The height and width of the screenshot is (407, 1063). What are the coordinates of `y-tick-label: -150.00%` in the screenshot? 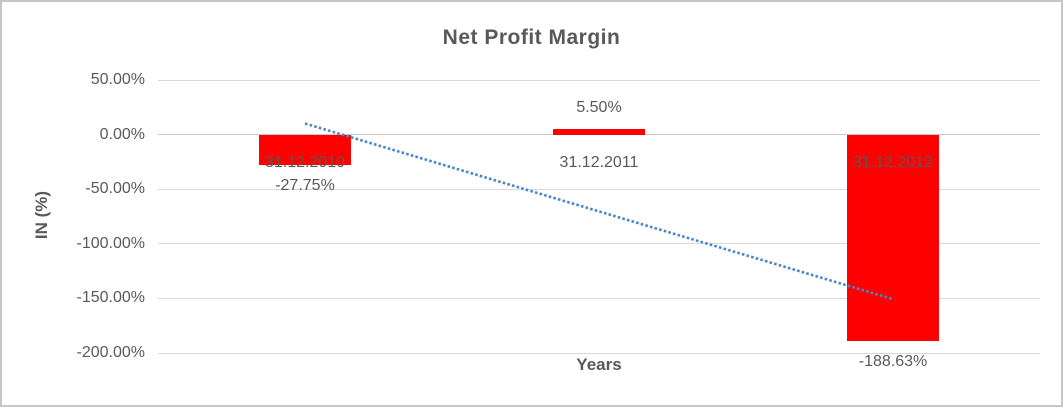 It's located at (111, 298).